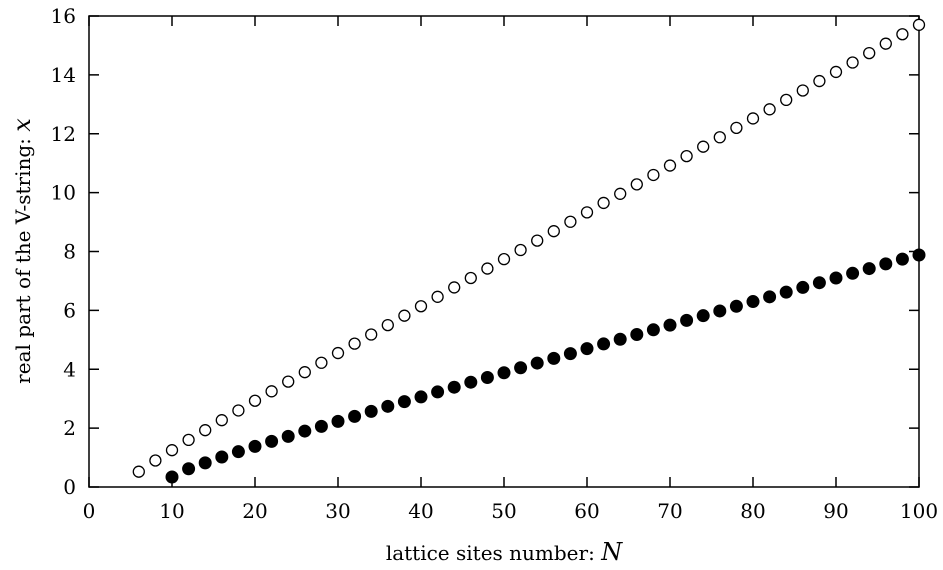 The height and width of the screenshot is (570, 943). I want to click on x-tick-label: 80, so click(752, 511).